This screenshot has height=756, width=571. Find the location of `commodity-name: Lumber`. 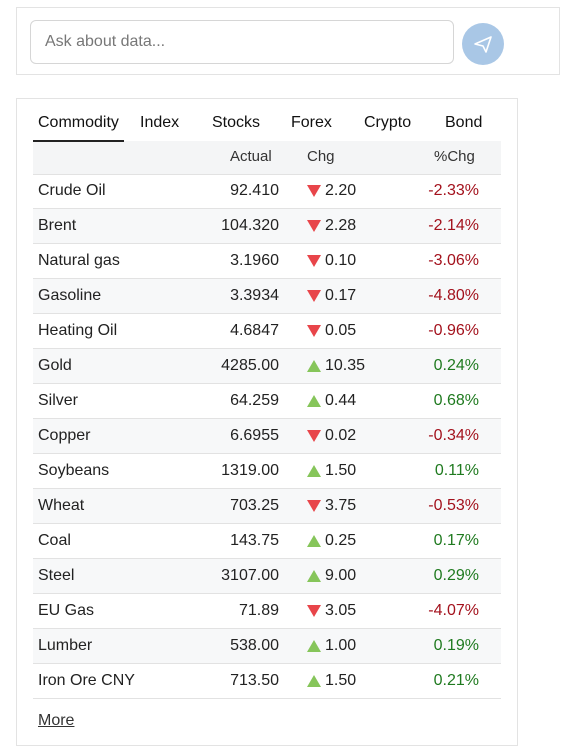

commodity-name: Lumber is located at coordinates (65, 645).